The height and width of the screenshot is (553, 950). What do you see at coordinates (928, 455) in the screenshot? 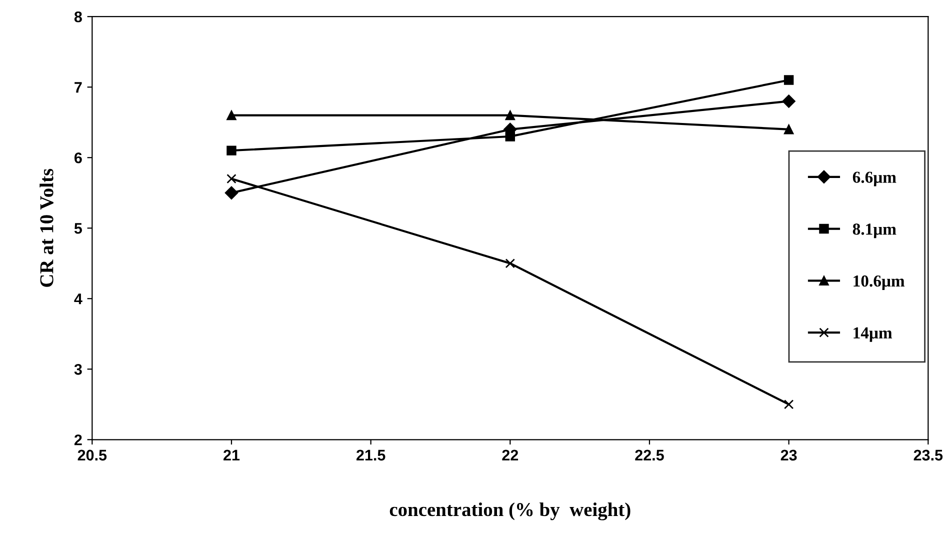
I see `x-tick-label: 23.5` at bounding box center [928, 455].